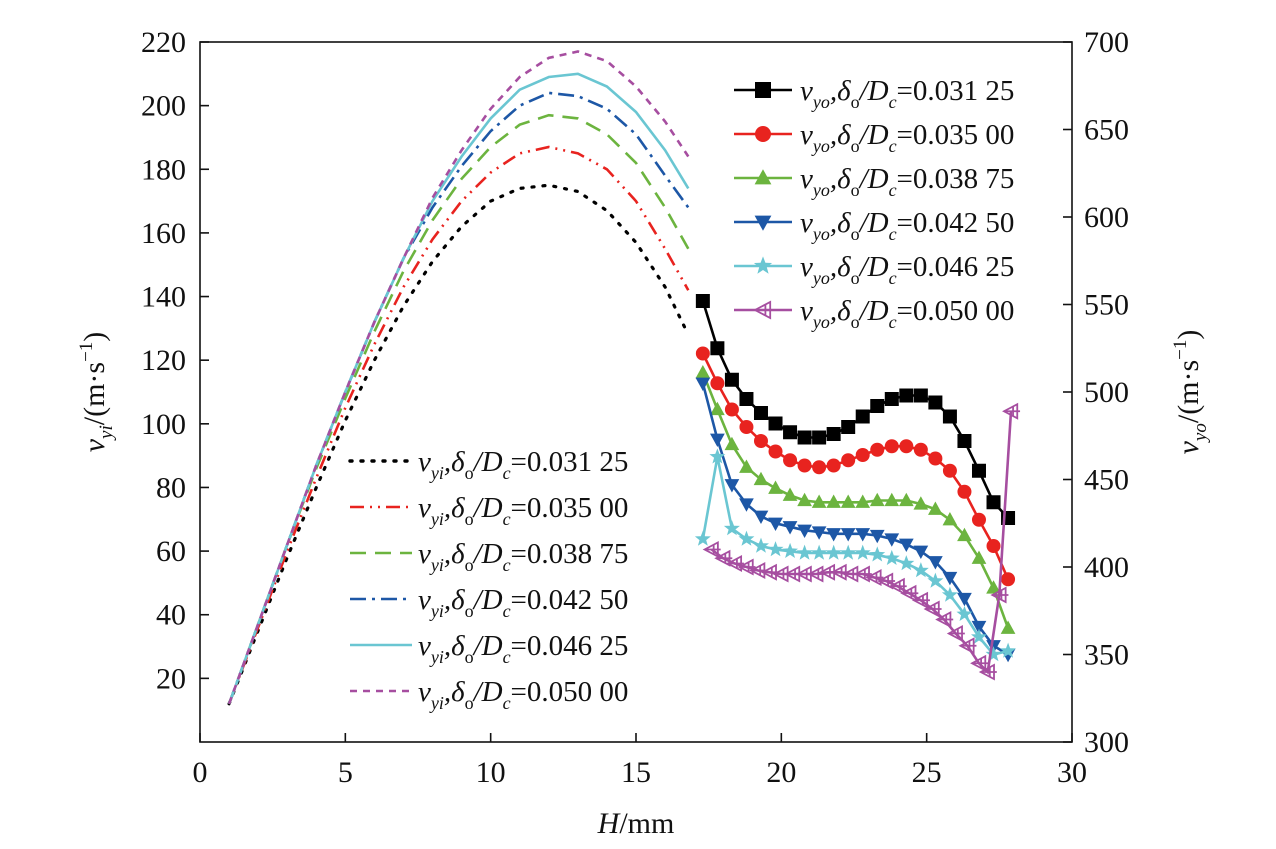  I want to click on legend-label: vyi,δo/Dc=0.046 25, so click(523, 648).